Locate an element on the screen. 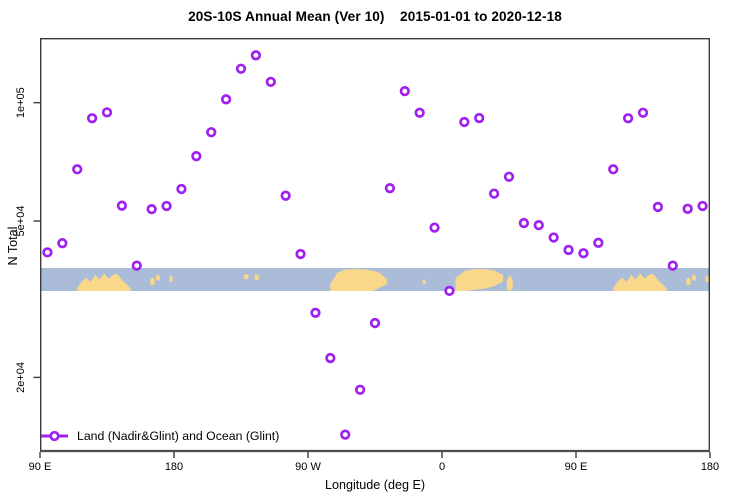 This screenshot has width=750, height=500. x-tick-label: 90 W is located at coordinates (308, 467).